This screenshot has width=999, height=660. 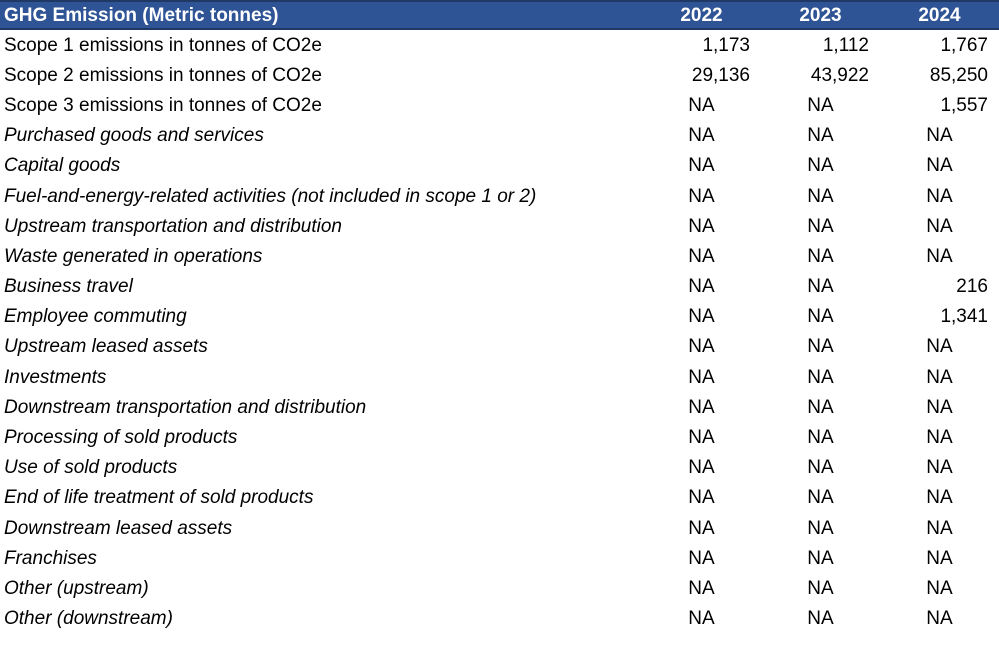 I want to click on row-value: 216, so click(x=972, y=287).